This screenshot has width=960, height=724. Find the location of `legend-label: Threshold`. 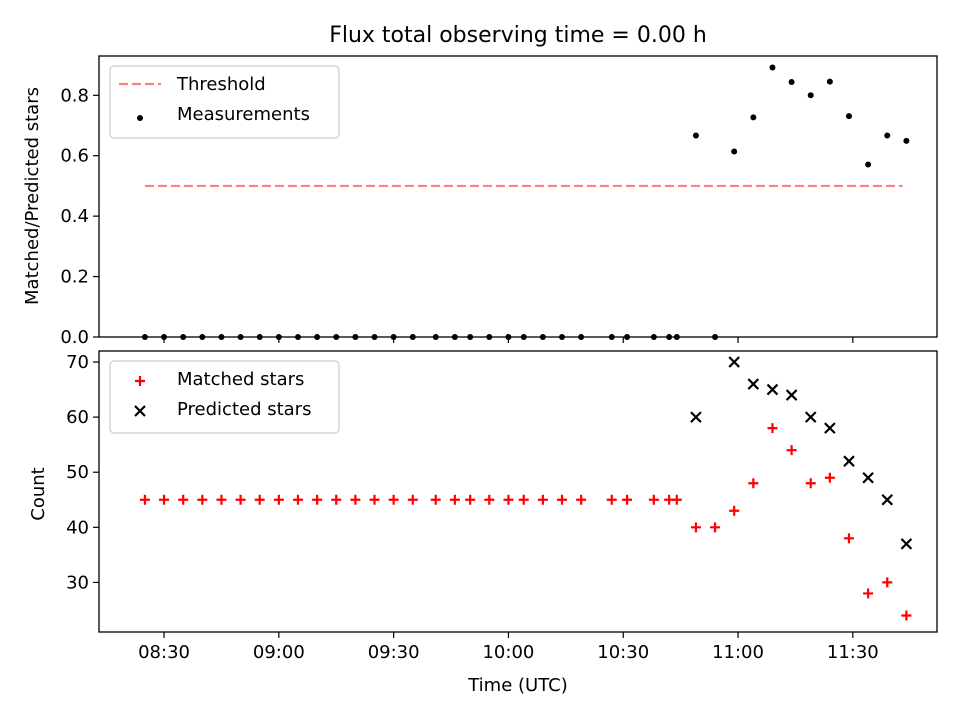

legend-label: Threshold is located at coordinates (221, 84).